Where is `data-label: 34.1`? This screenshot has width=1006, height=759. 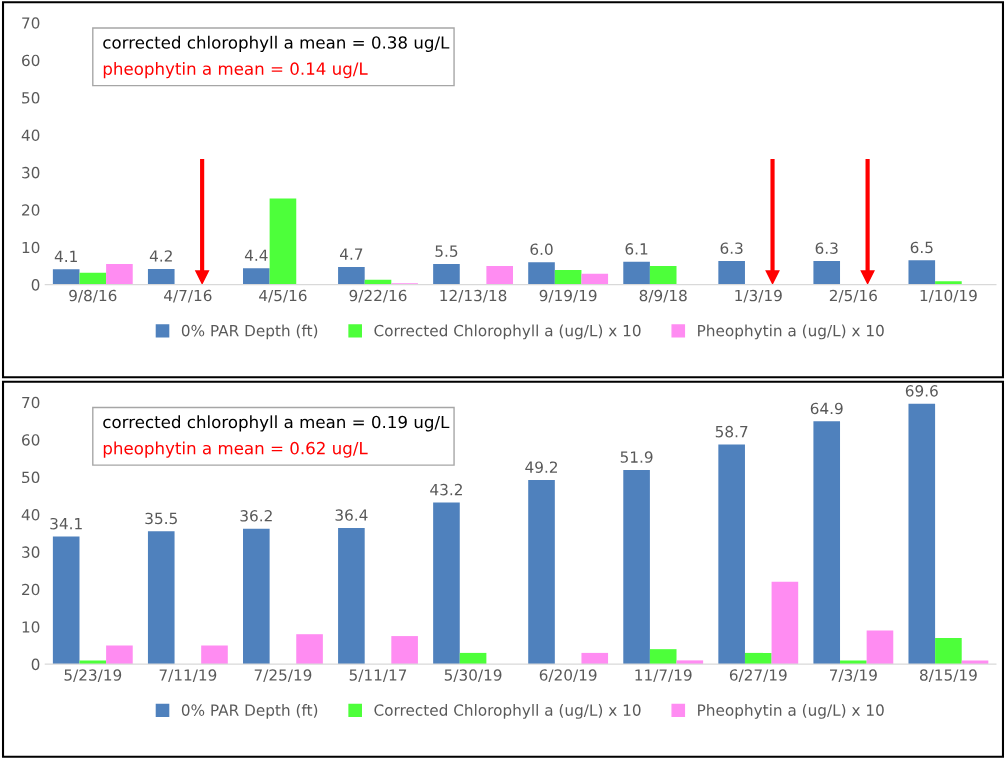 data-label: 34.1 is located at coordinates (66, 523).